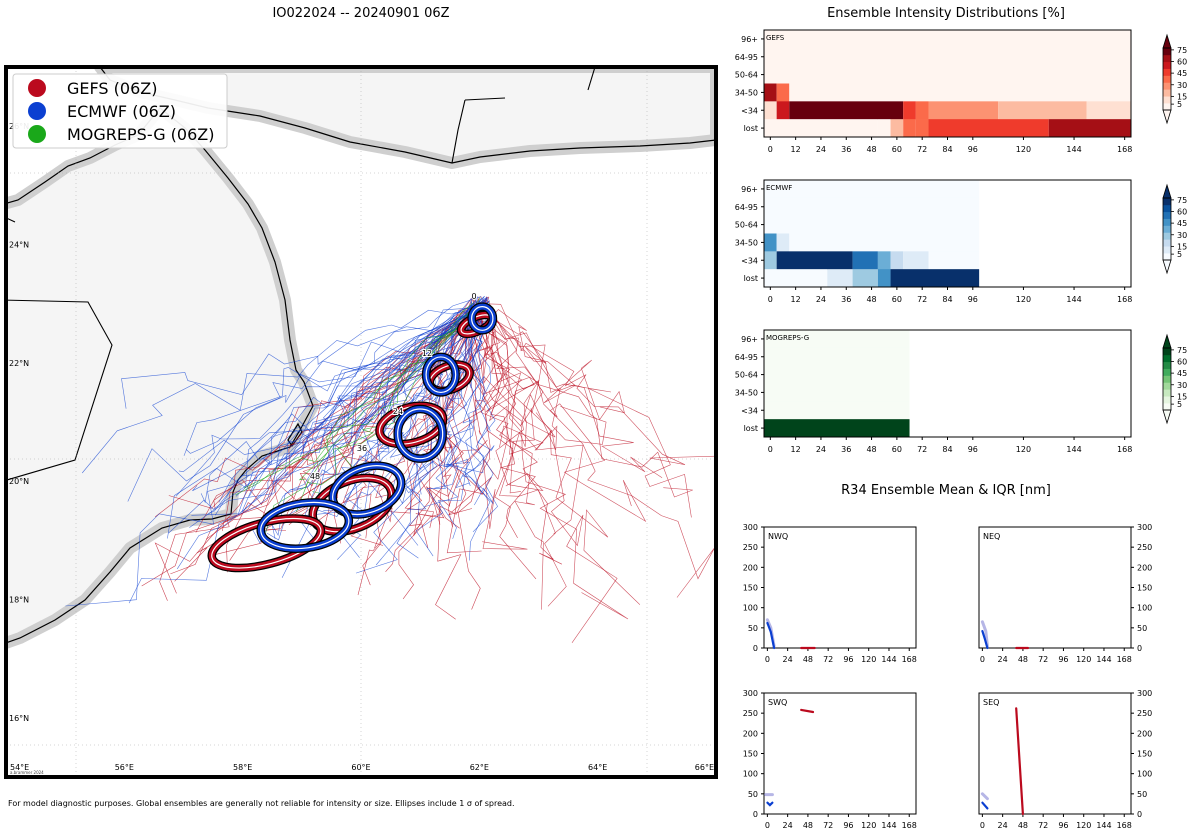 The height and width of the screenshot is (840, 1200). I want to click on map-lat-tick: 16°N, so click(19, 718).